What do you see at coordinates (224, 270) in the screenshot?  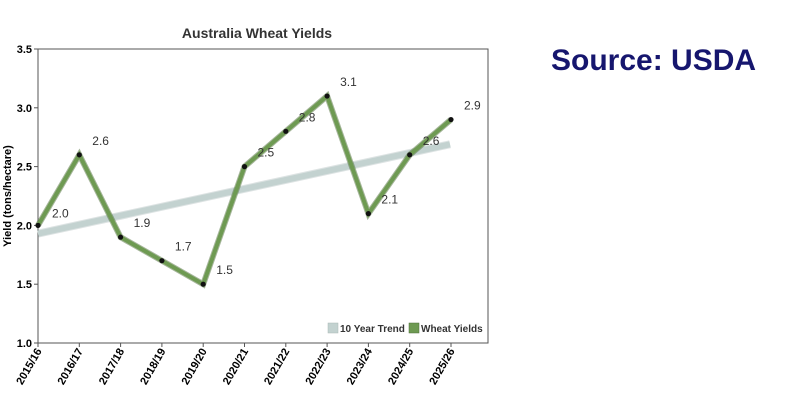 I see `data-label: 1.5` at bounding box center [224, 270].